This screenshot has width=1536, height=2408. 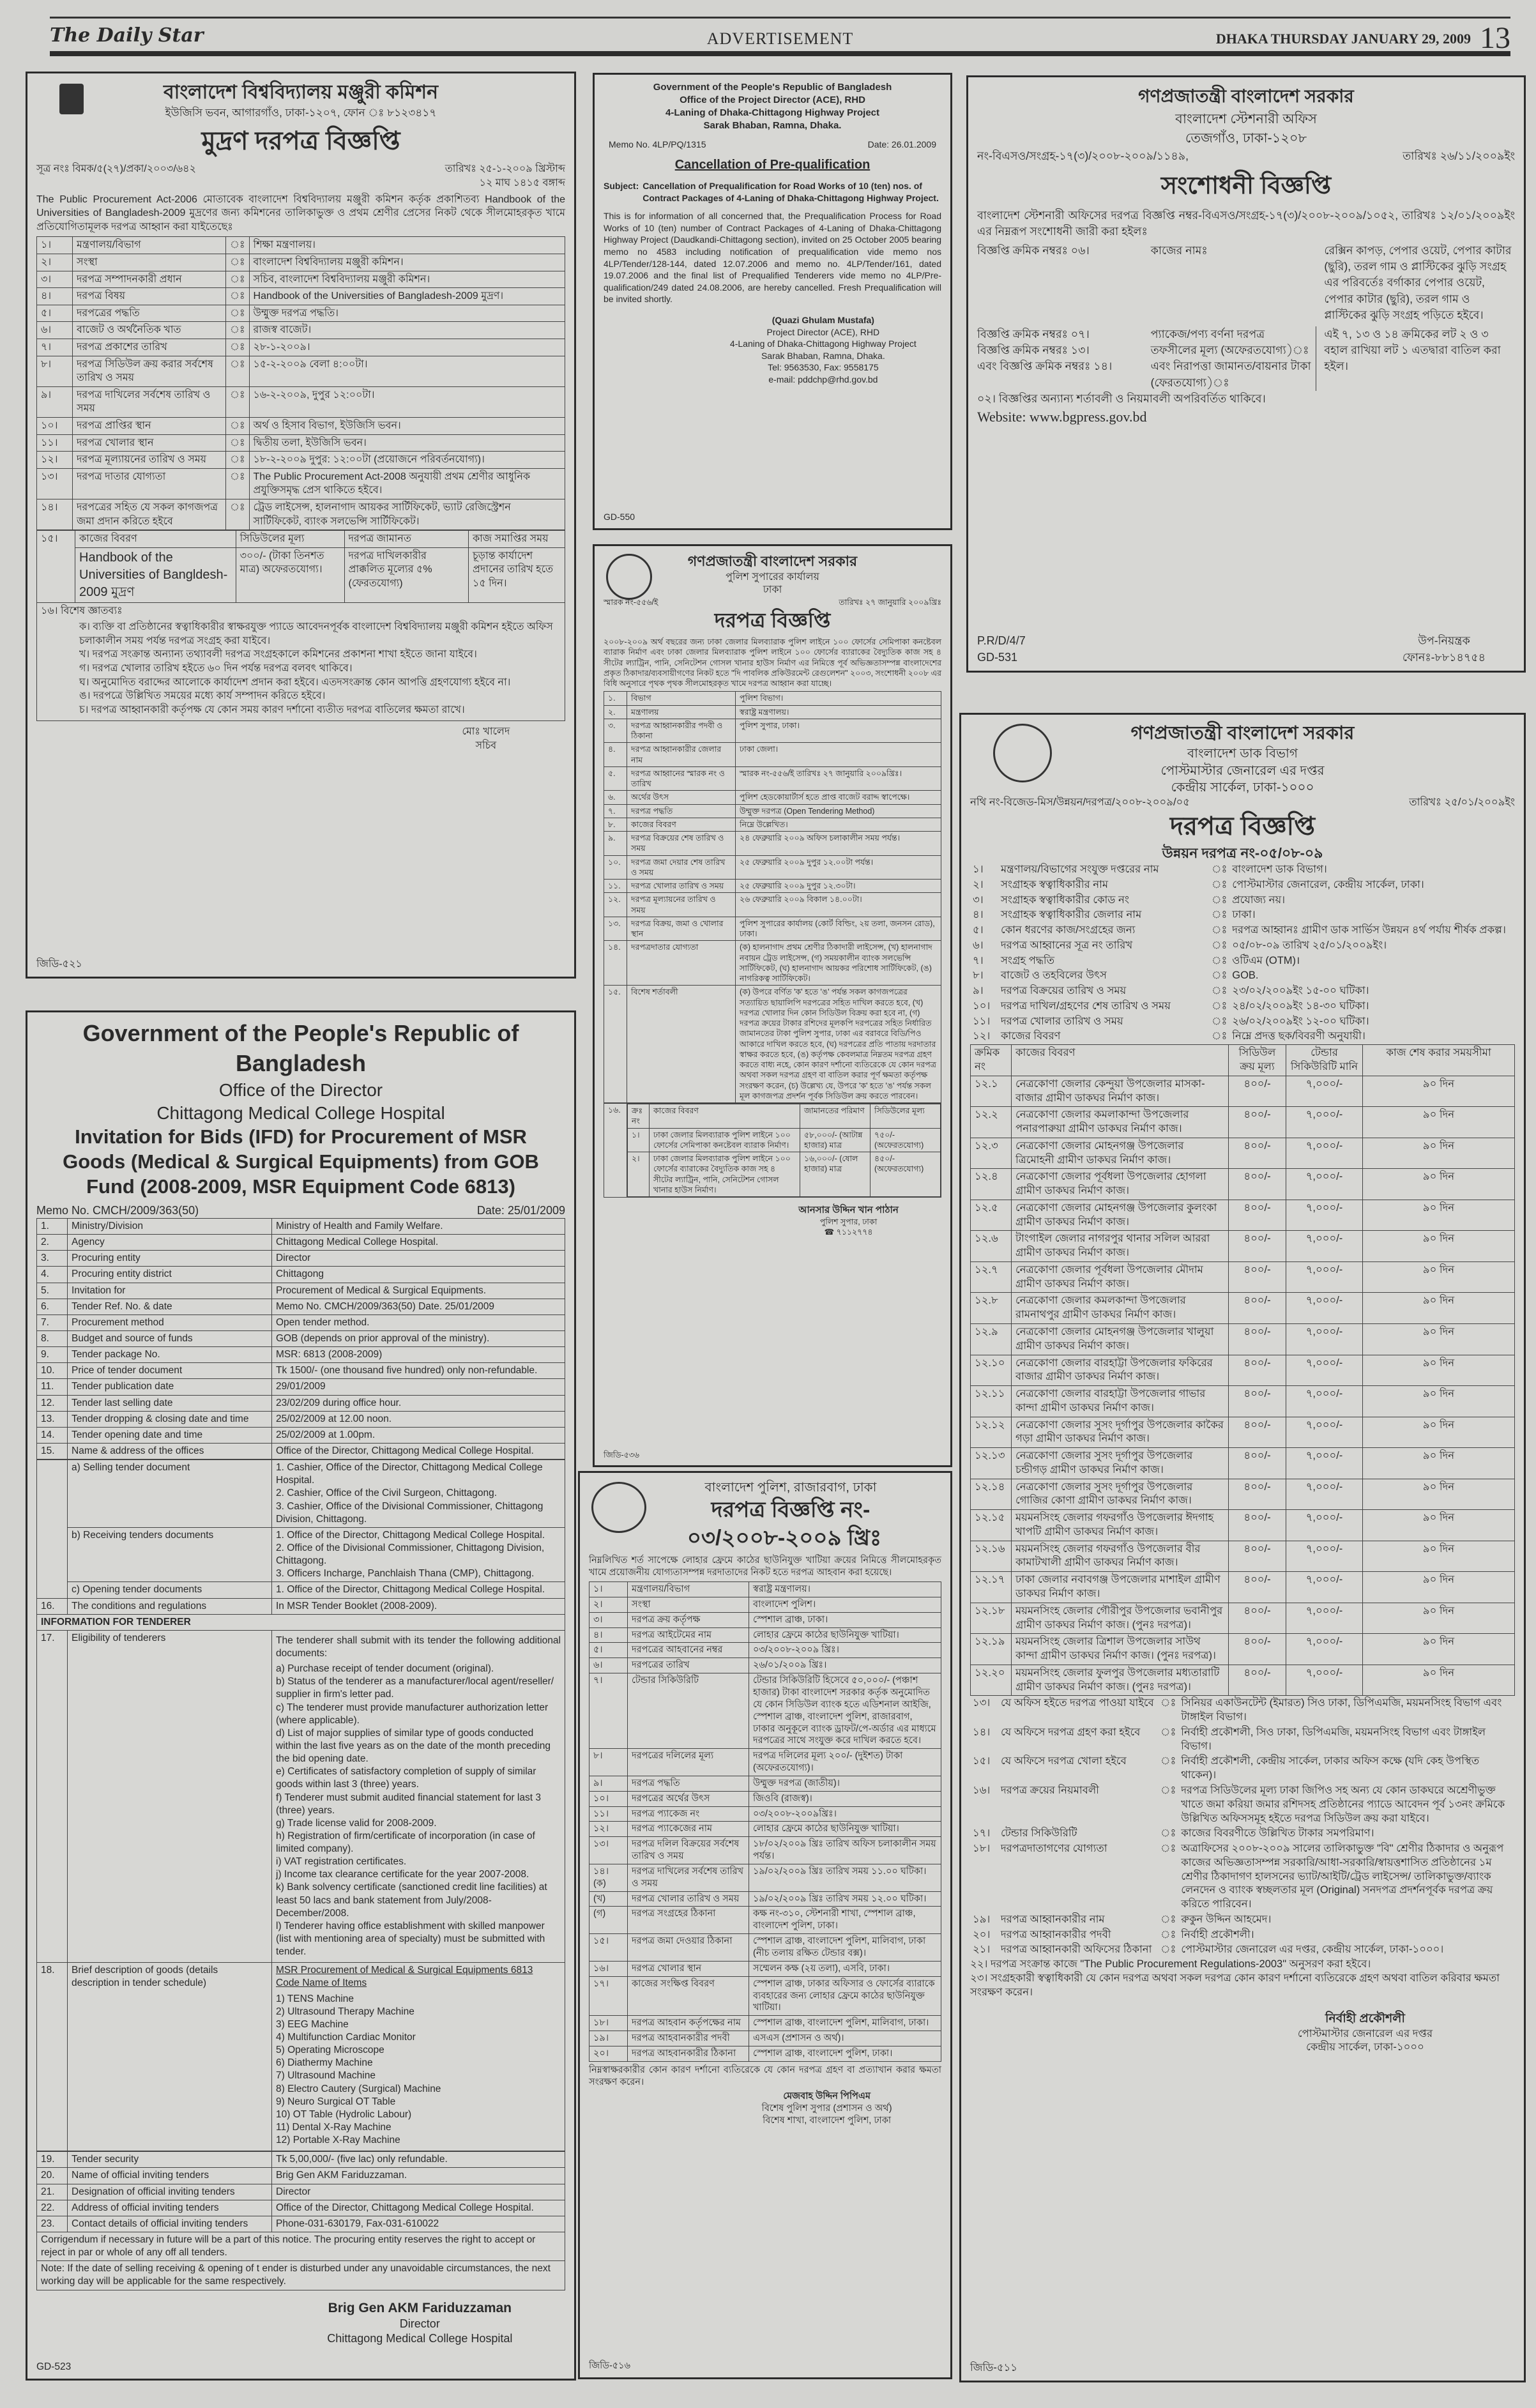 I want to click on table-cell: রাজস্ব বাজেট।, so click(x=407, y=330).